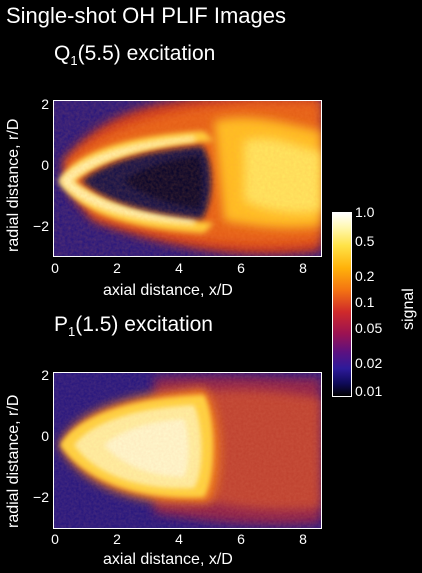  What do you see at coordinates (365, 276) in the screenshot?
I see `colorbar-tick-0.2: 0.2` at bounding box center [365, 276].